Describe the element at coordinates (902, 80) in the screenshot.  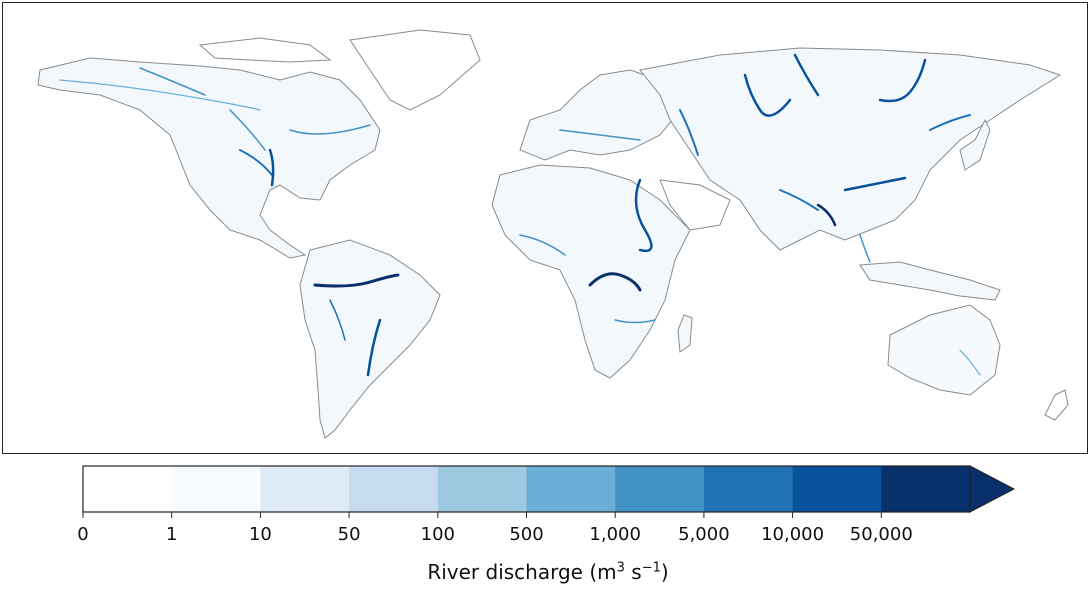
I see `river-lena` at that location.